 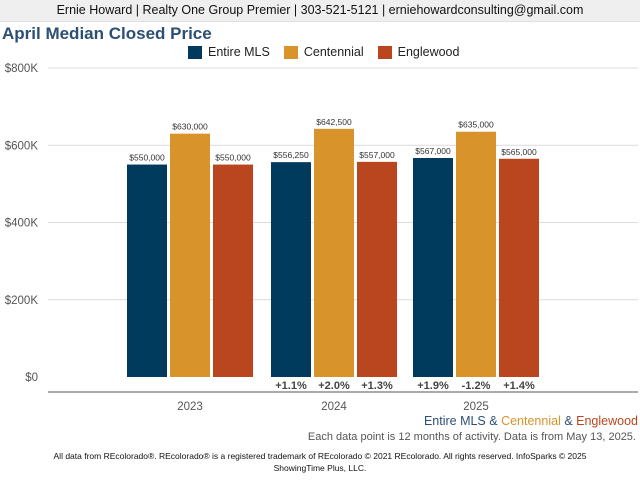 What do you see at coordinates (377, 386) in the screenshot?
I see `change-label: +1.3%` at bounding box center [377, 386].